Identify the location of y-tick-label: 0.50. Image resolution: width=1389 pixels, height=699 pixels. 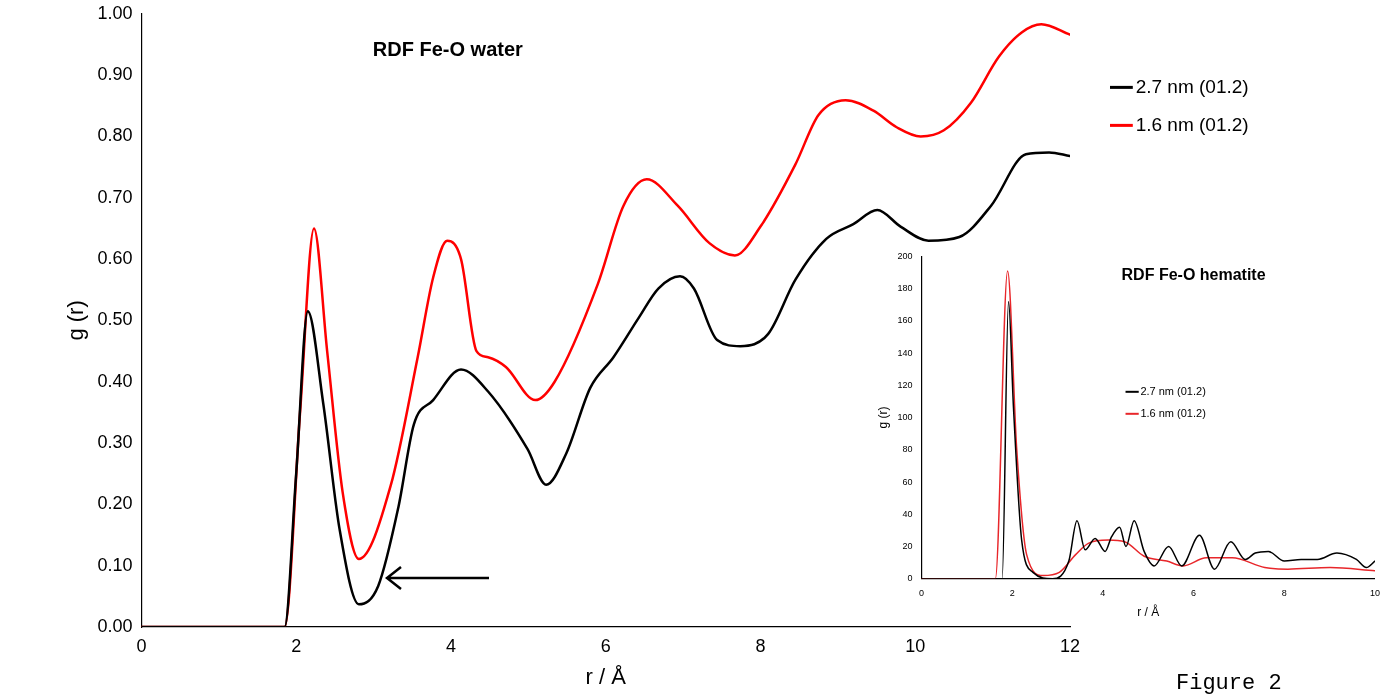
(115, 319).